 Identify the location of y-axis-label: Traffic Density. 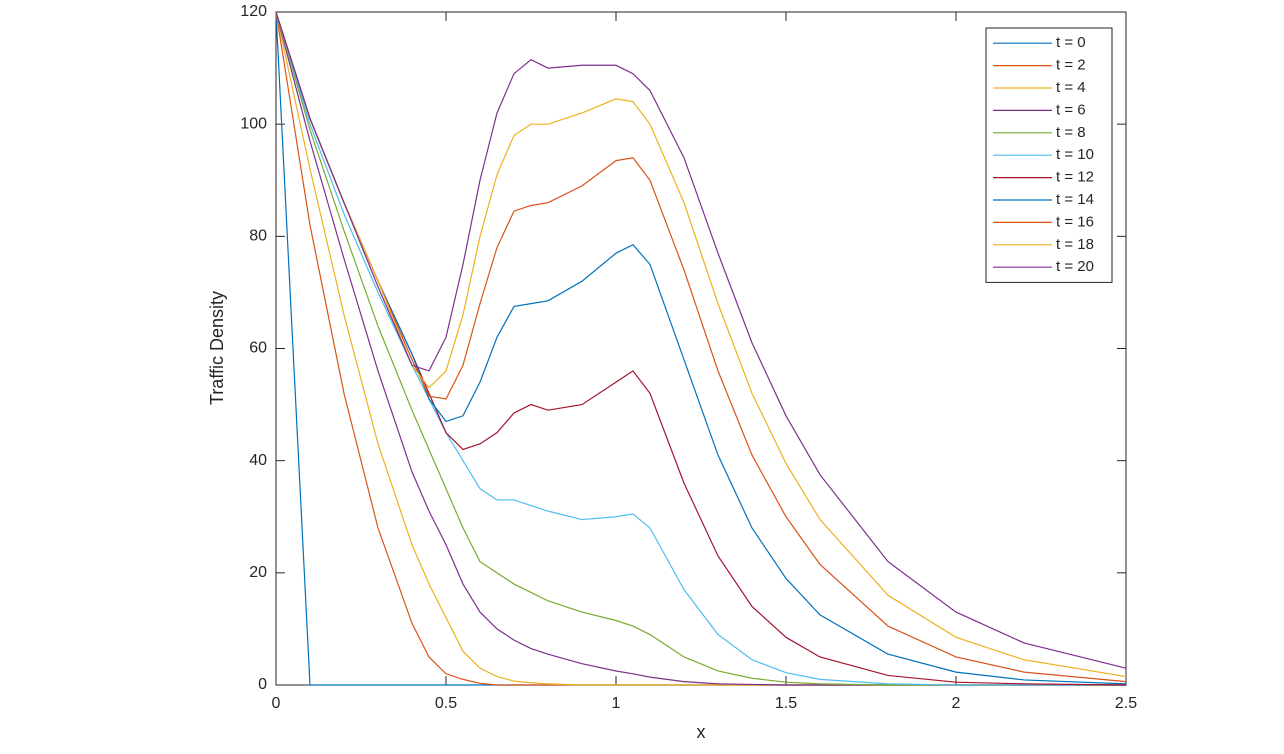
(217, 348).